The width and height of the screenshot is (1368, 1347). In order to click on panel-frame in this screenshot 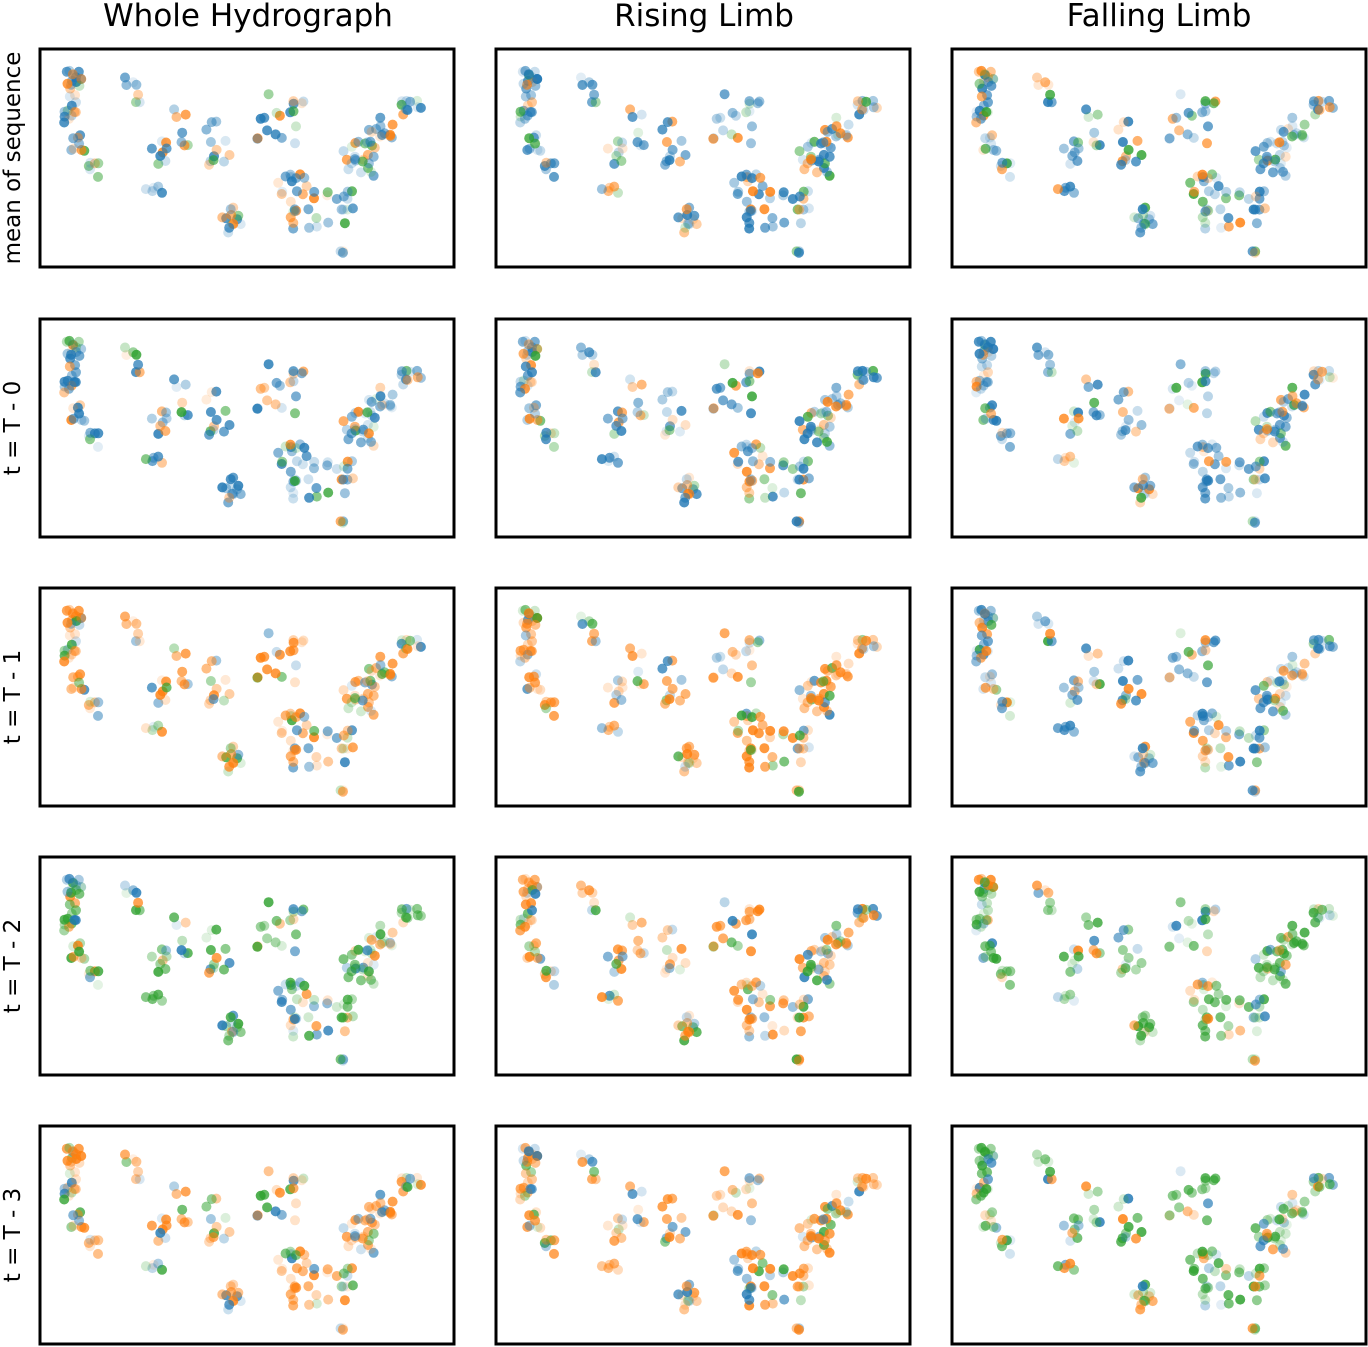, I will do `click(1159, 158)`.